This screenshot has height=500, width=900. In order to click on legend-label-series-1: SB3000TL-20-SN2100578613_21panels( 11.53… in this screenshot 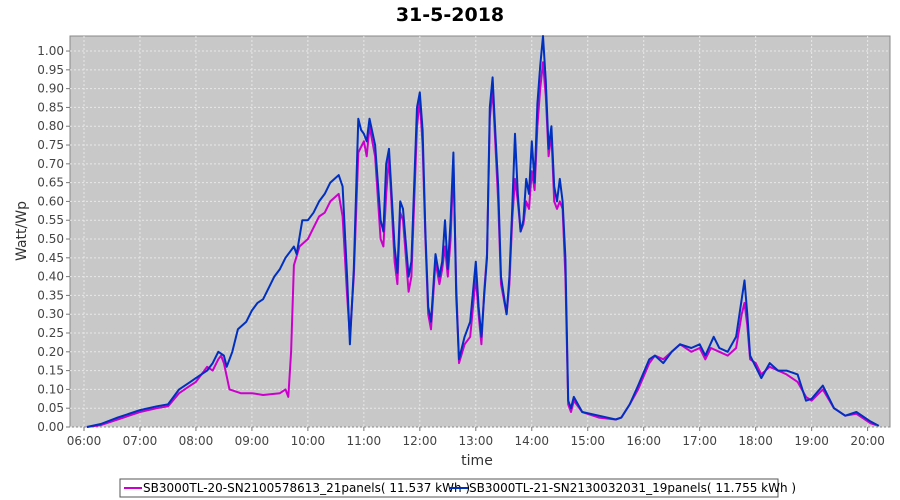, I will do `click(306, 488)`.